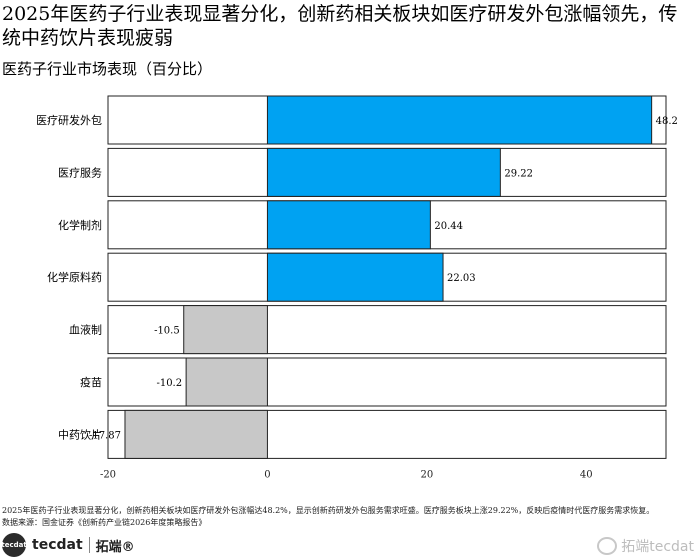 Image resolution: width=700 pixels, height=560 pixels. What do you see at coordinates (115, 547) in the screenshot?
I see `logo-cn: 拓端®` at bounding box center [115, 547].